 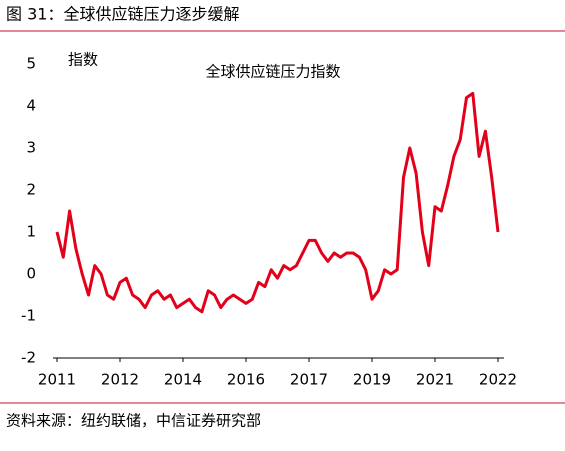 What do you see at coordinates (309, 380) in the screenshot?
I see `x-tick-label: 2017` at bounding box center [309, 380].